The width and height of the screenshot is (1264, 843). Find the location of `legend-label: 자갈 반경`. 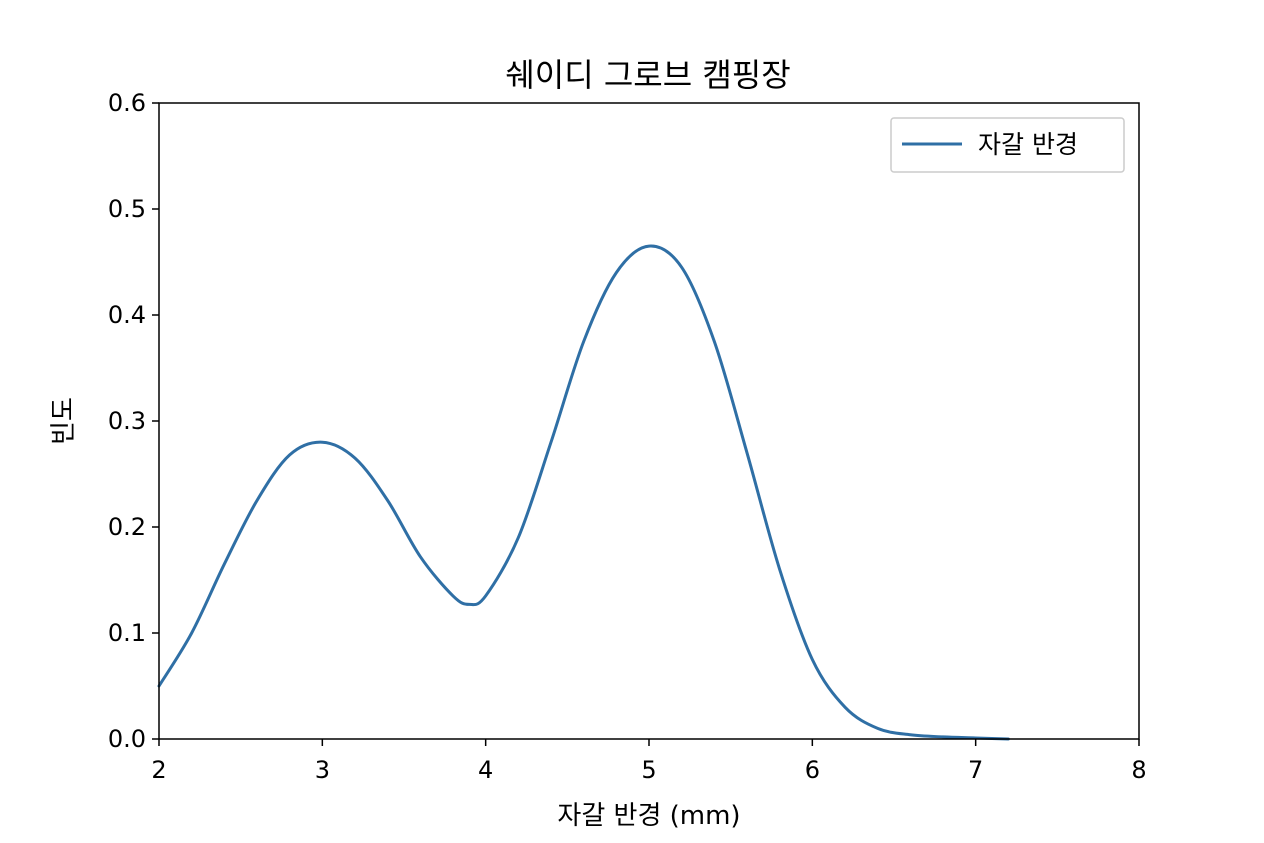

legend-label: 자갈 반경 is located at coordinates (1028, 144).